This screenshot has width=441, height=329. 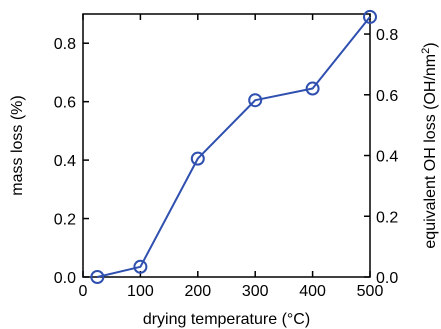 I want to click on y-right-tick-label: 0.2, so click(x=387, y=217).